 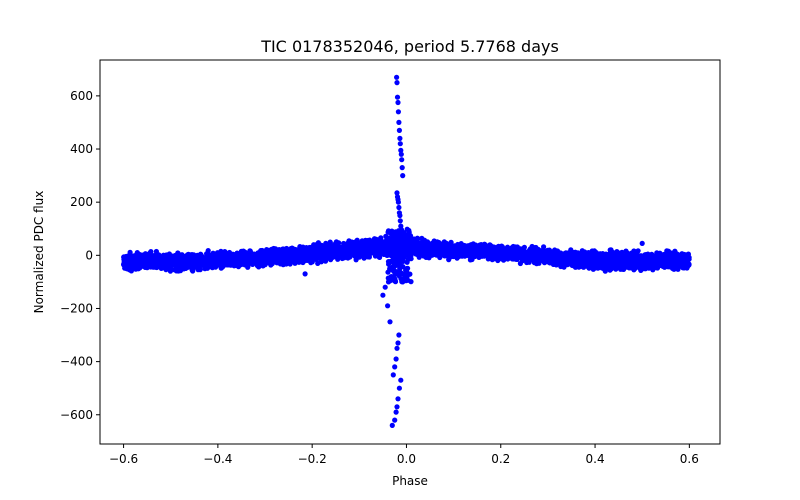 What do you see at coordinates (409, 46) in the screenshot?
I see `chart-title: TIC 0178352046, period 5.7768 days` at bounding box center [409, 46].